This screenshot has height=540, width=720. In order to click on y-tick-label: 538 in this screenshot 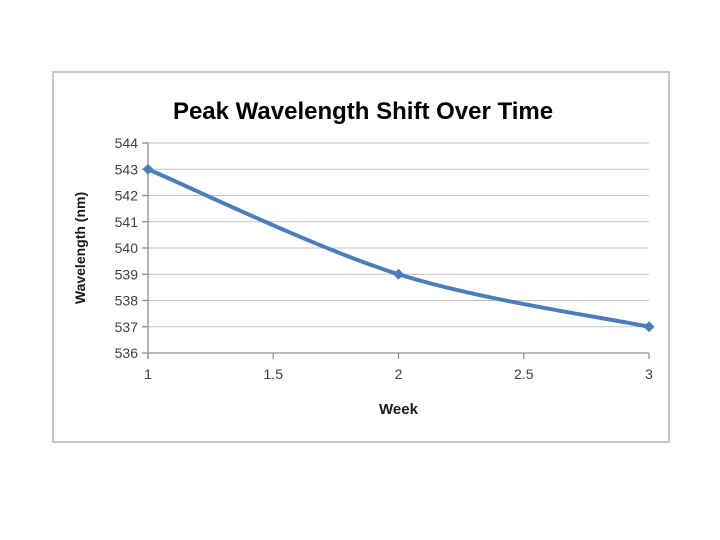, I will do `click(127, 301)`.